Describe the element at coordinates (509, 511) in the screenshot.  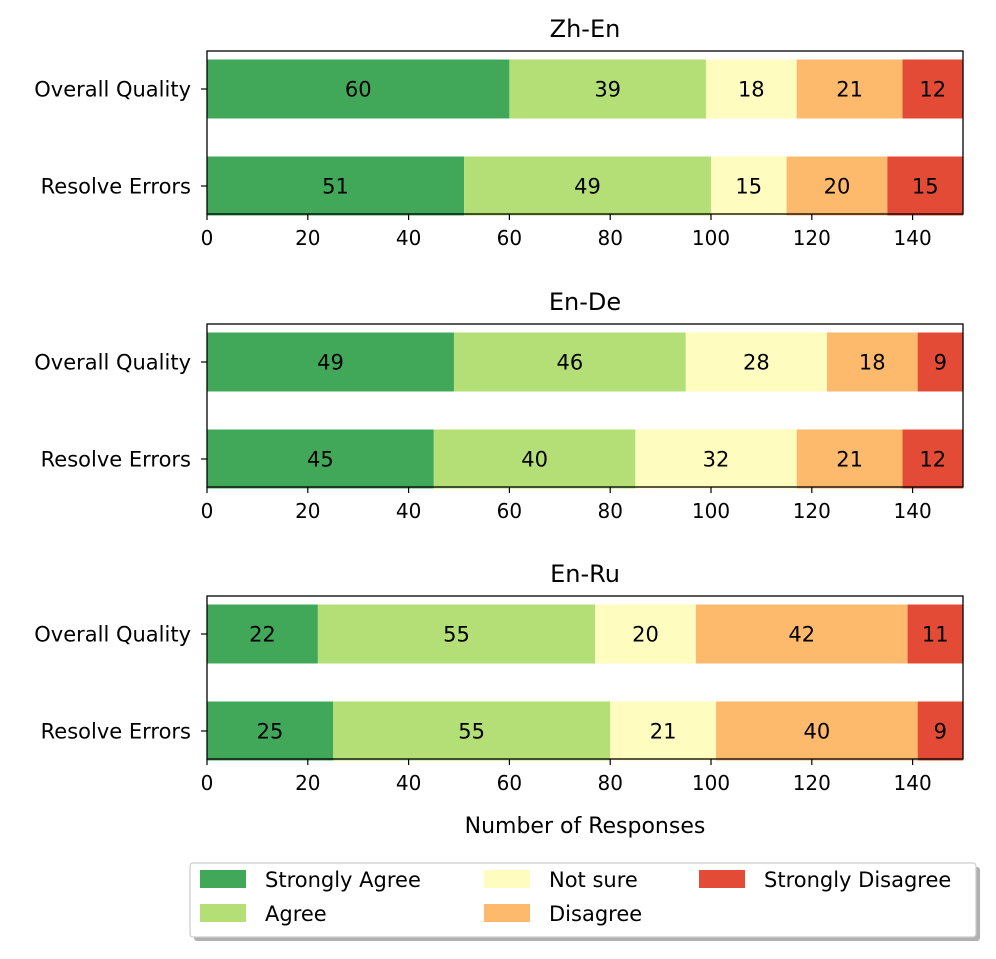
I see `x-tick-label-en-de-3: 60` at that location.